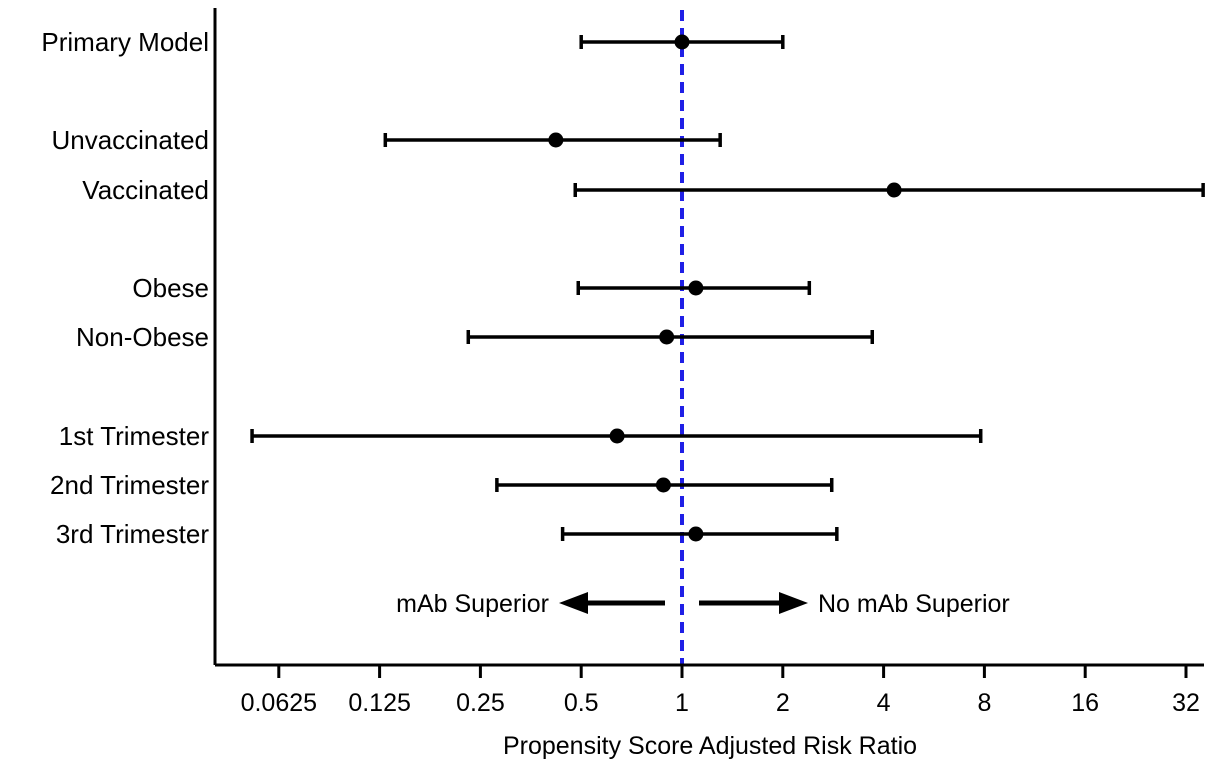 Image resolution: width=1209 pixels, height=766 pixels. What do you see at coordinates (573, 603) in the screenshot?
I see `arrow-left-head` at bounding box center [573, 603].